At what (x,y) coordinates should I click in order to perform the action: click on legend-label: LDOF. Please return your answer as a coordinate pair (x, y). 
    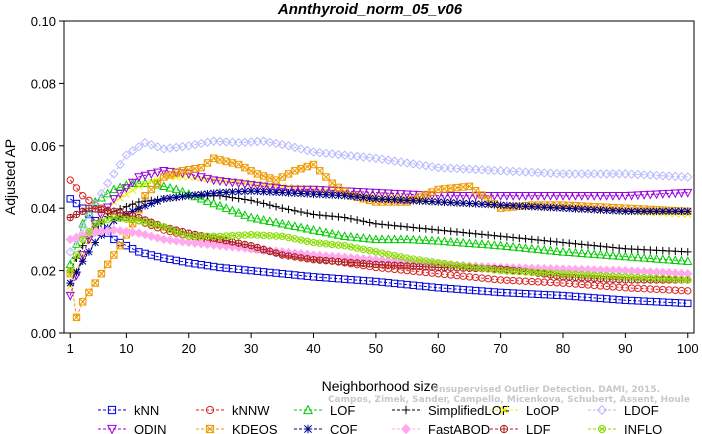
    Looking at the image, I should click on (641, 410).